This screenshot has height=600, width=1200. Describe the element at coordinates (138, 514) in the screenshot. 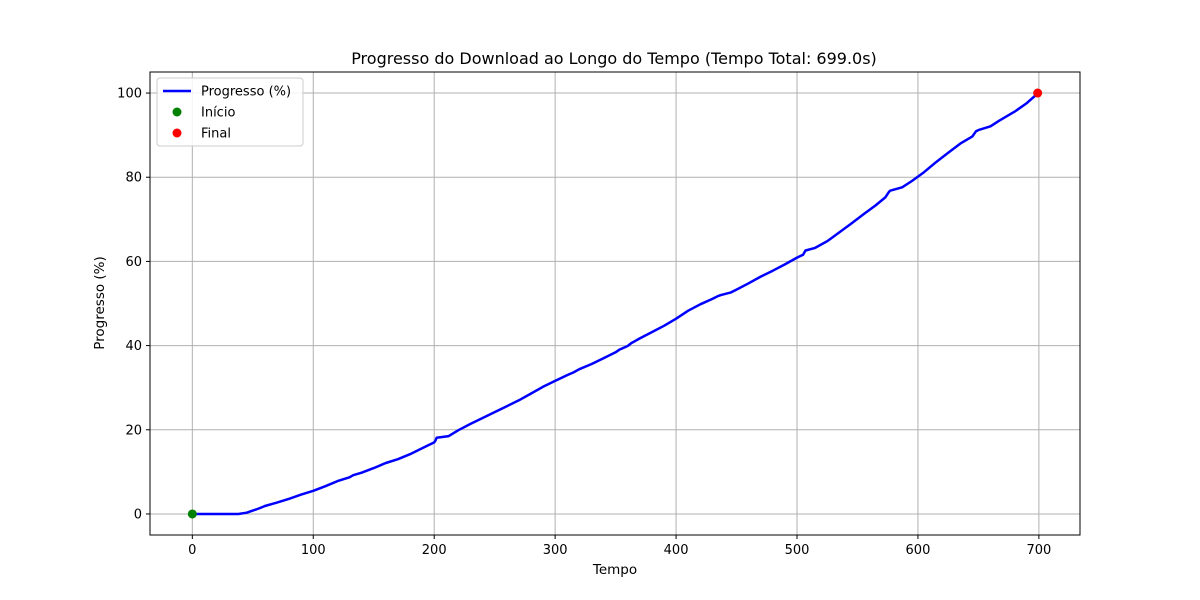

I see `y-tick-label: 0` at that location.